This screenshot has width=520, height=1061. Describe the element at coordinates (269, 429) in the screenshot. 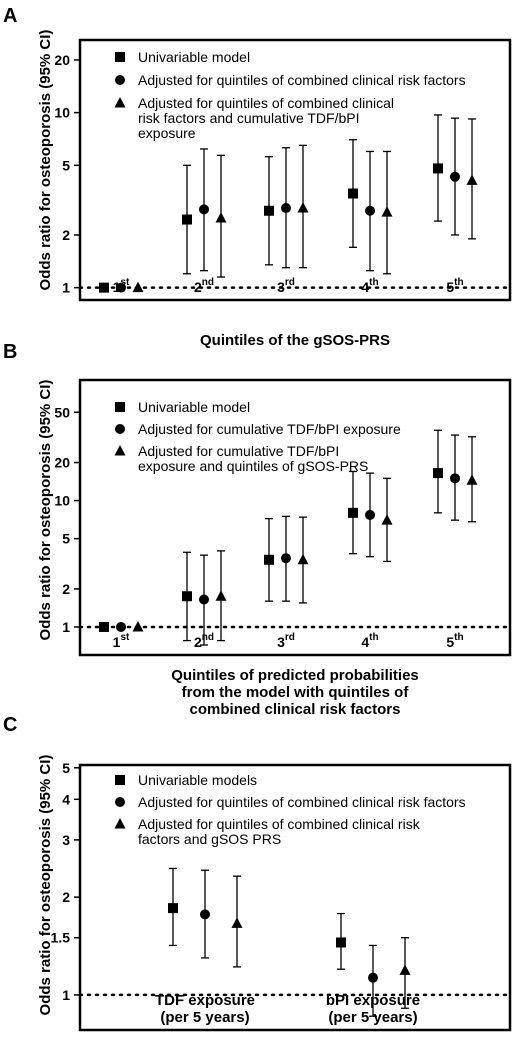

I see `legend-entry: Adjusted for cumulative TDF/bPI exposure` at that location.